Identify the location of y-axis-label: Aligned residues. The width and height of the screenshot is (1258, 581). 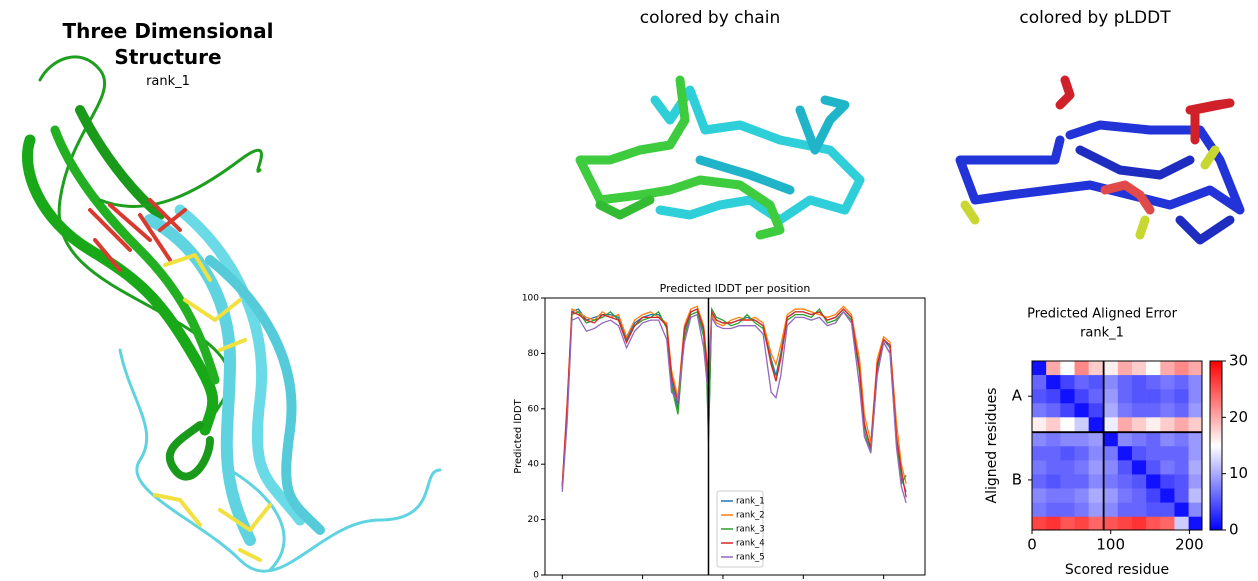
(992, 446).